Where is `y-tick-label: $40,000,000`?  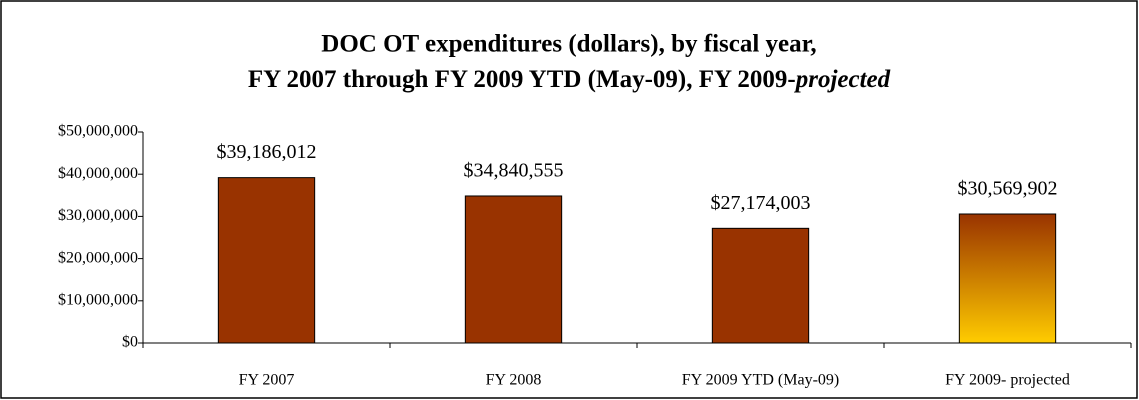
y-tick-label: $40,000,000 is located at coordinates (98, 173).